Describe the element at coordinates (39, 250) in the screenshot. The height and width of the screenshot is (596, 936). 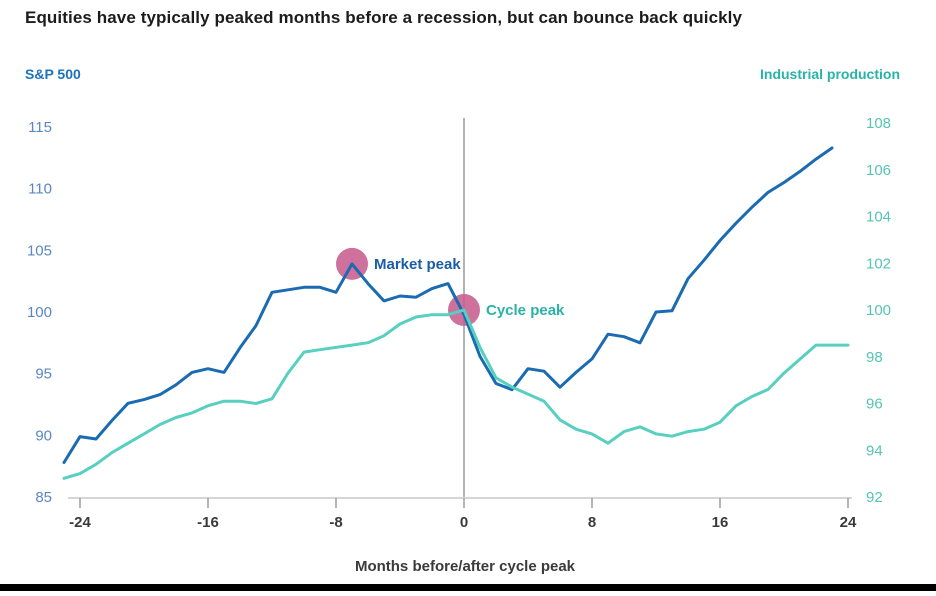
I see `left-axis-tick-label: 105` at that location.